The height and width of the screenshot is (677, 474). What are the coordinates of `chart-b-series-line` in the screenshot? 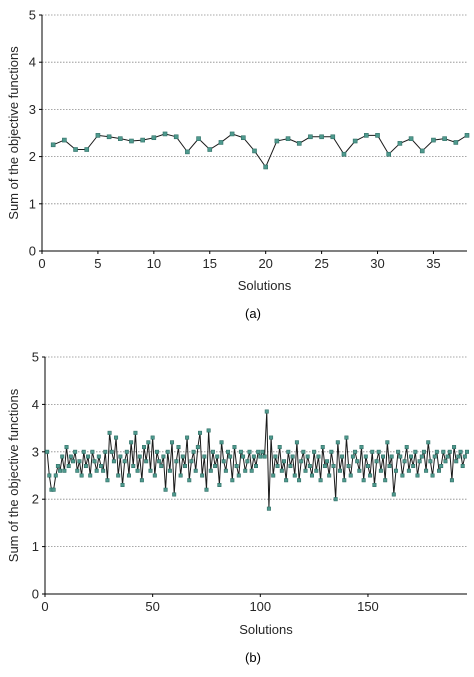 It's located at (257, 460).